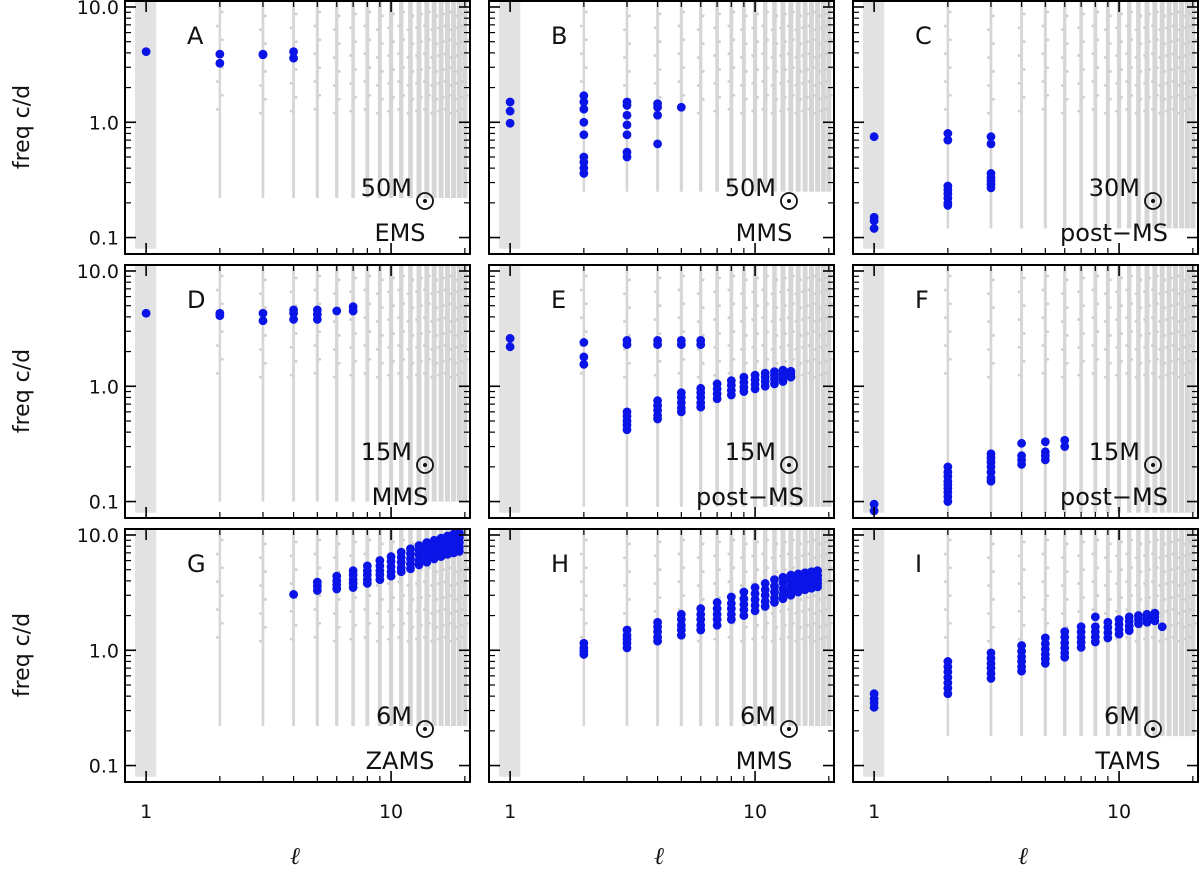 Image resolution: width=1200 pixels, height=869 pixels. Describe the element at coordinates (1155, 388) in the screenshot. I see `model-column-l14` at that location.